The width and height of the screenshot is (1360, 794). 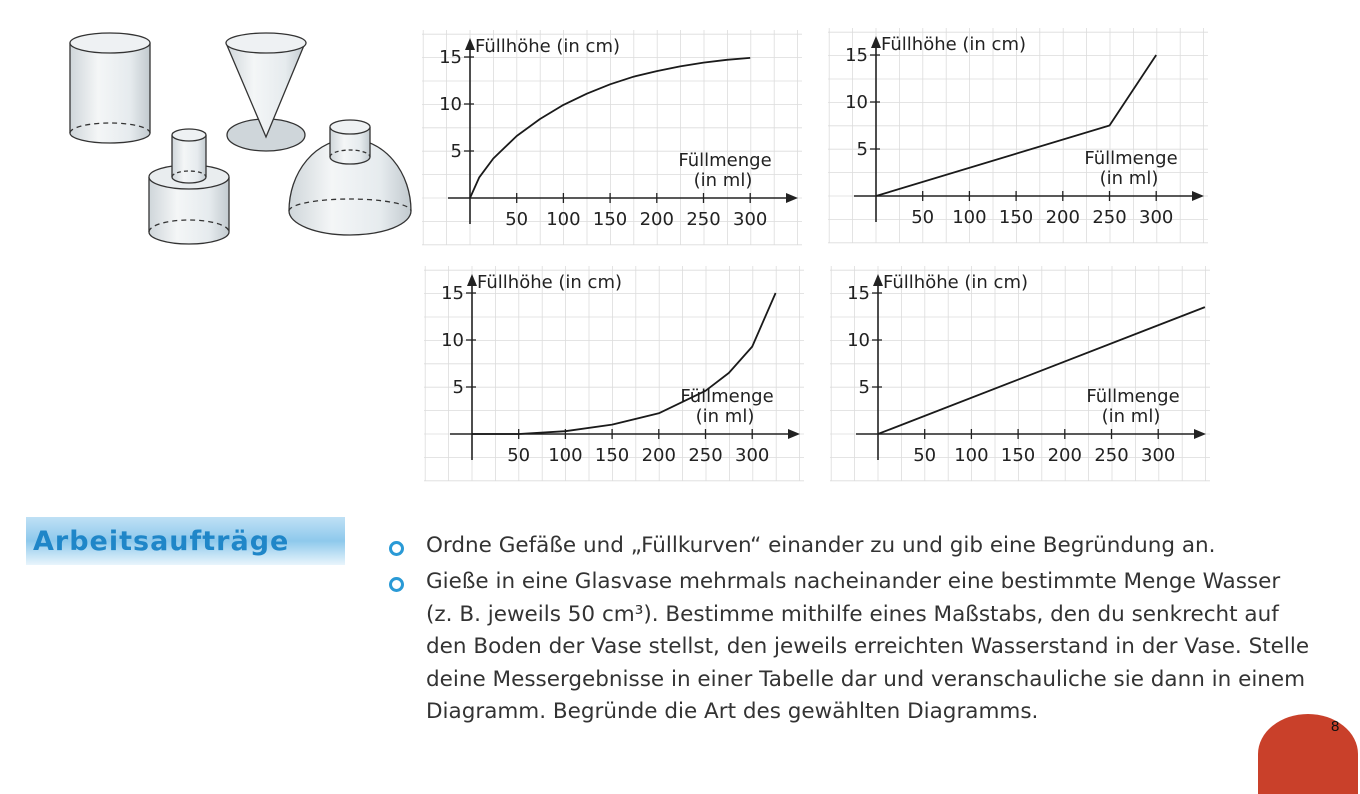 I want to click on cylinder-vessel, so click(x=110, y=88).